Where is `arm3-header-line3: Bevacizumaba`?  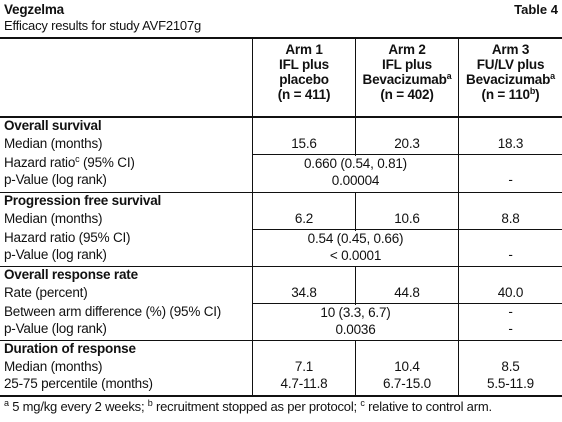 arm3-header-line3: Bevacizumaba is located at coordinates (510, 79).